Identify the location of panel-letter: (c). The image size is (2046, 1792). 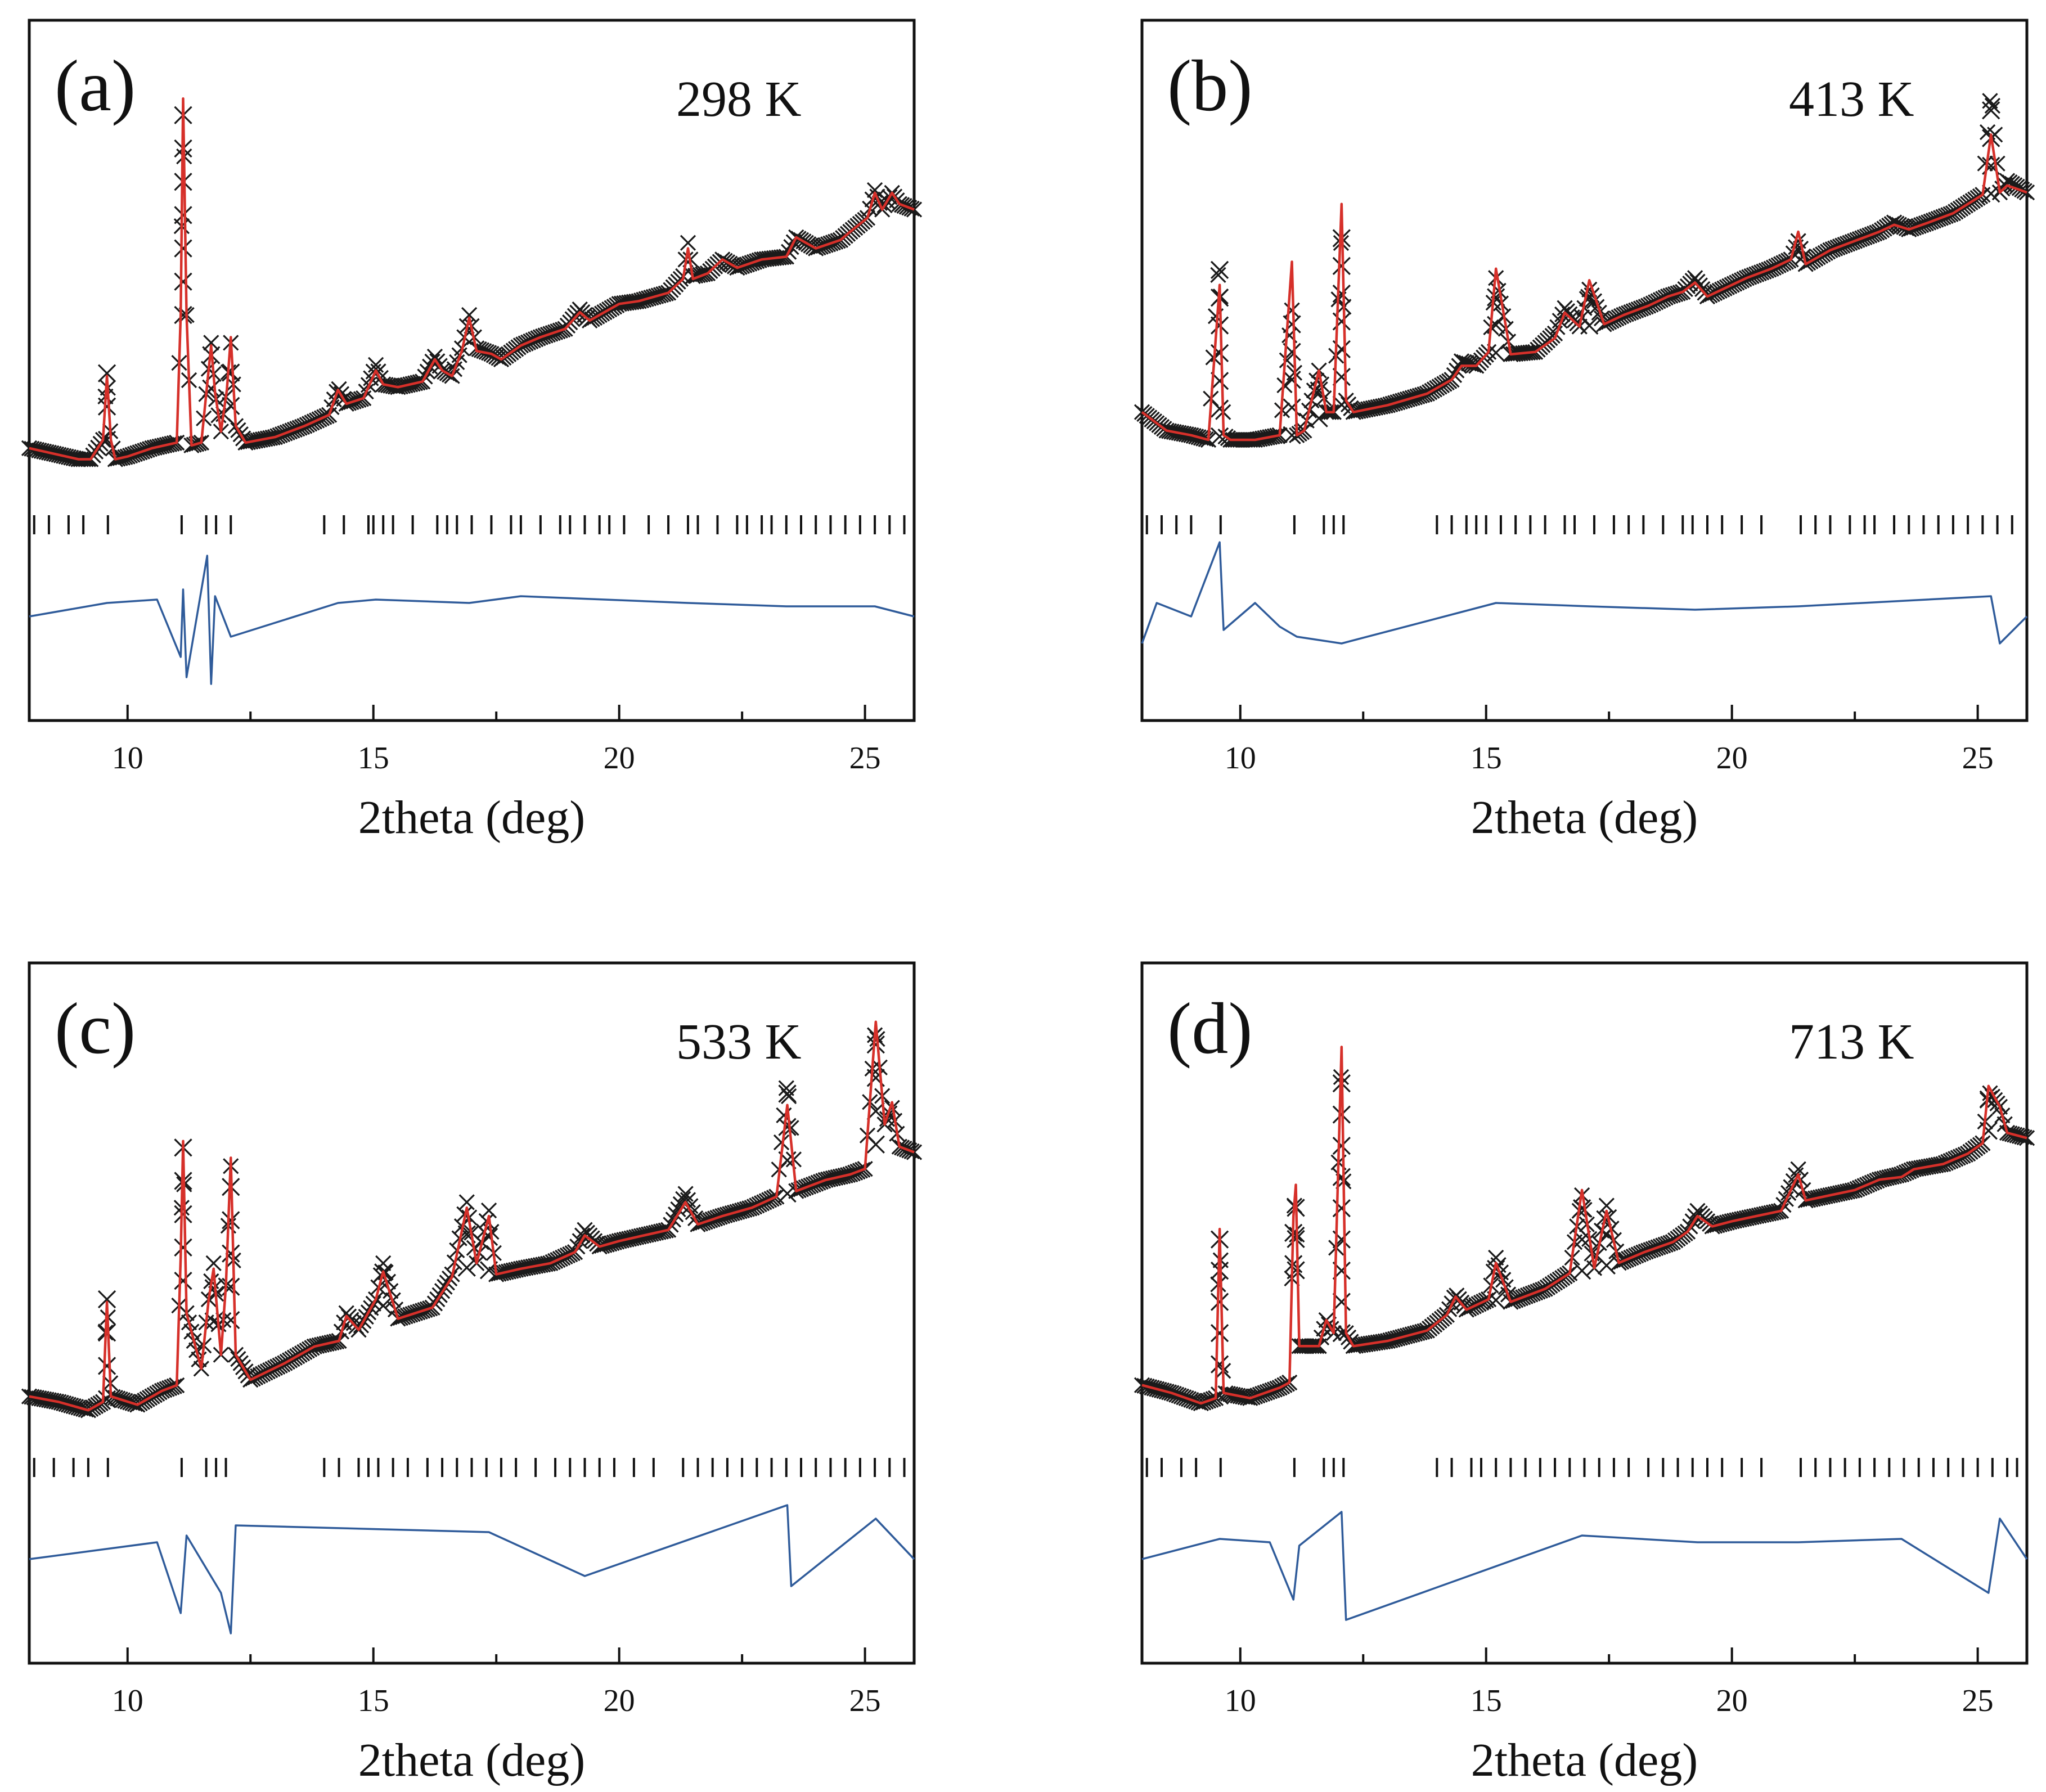
(95, 1028).